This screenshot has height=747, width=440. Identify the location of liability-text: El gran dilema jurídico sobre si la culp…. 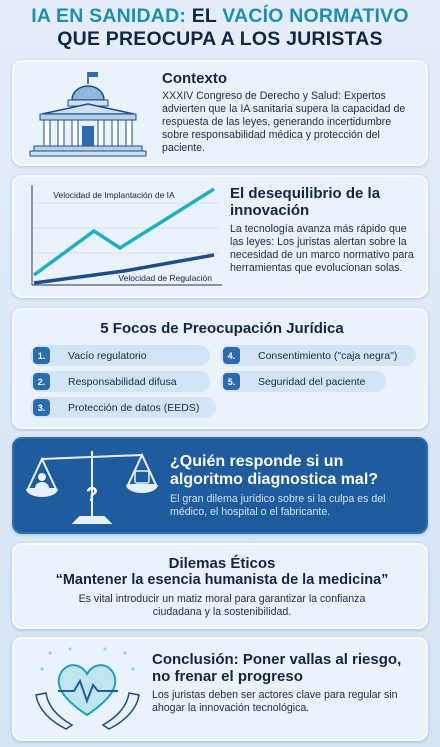
(278, 505).